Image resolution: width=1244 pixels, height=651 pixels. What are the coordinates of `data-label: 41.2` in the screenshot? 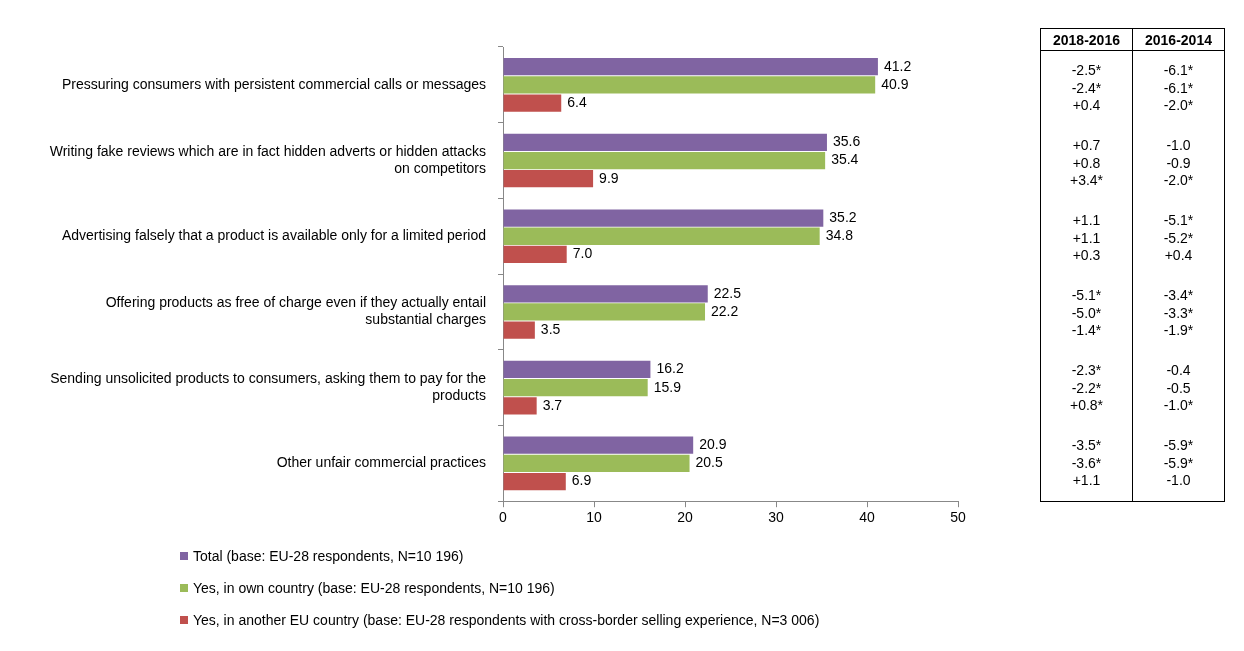 It's located at (897, 65).